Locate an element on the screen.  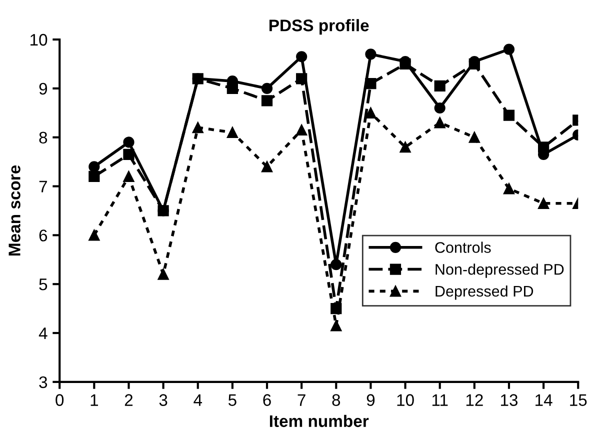
x-tick-label: 9 is located at coordinates (370, 400).